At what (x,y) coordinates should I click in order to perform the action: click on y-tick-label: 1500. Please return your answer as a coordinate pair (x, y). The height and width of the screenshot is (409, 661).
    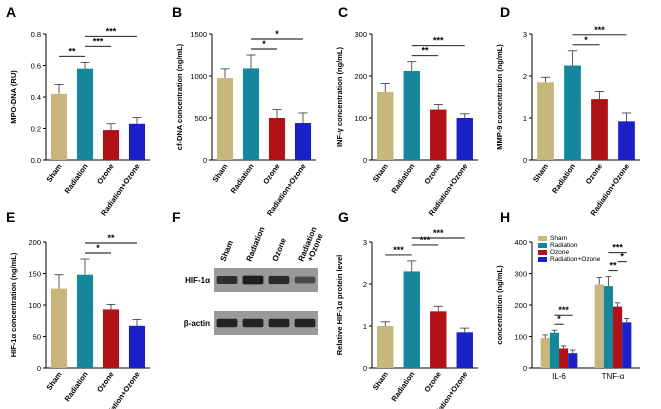
    Looking at the image, I should click on (198, 34).